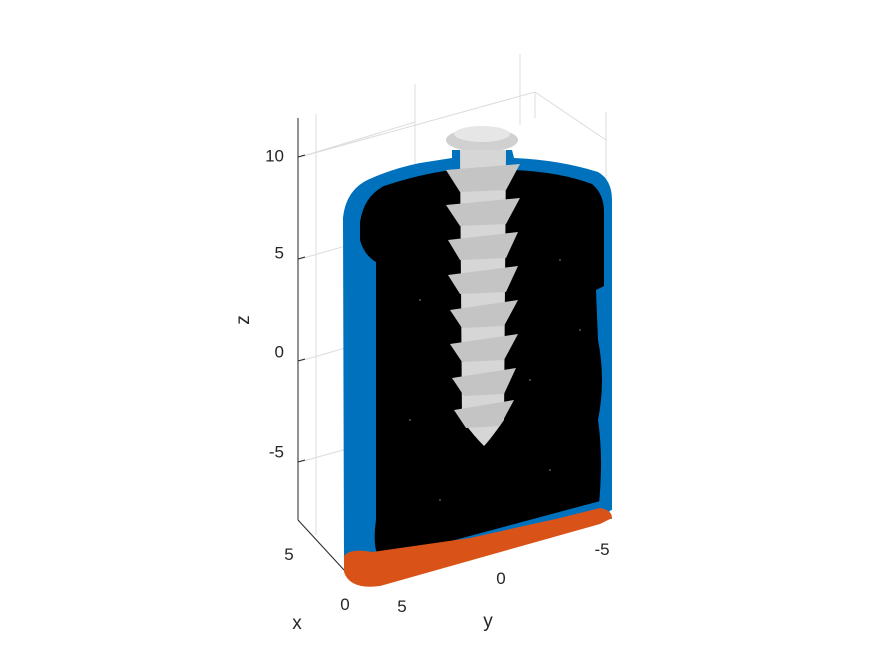 Image resolution: width=875 pixels, height=656 pixels. I want to click on y-tick-labels: 5 0 -5, so click(503, 578).